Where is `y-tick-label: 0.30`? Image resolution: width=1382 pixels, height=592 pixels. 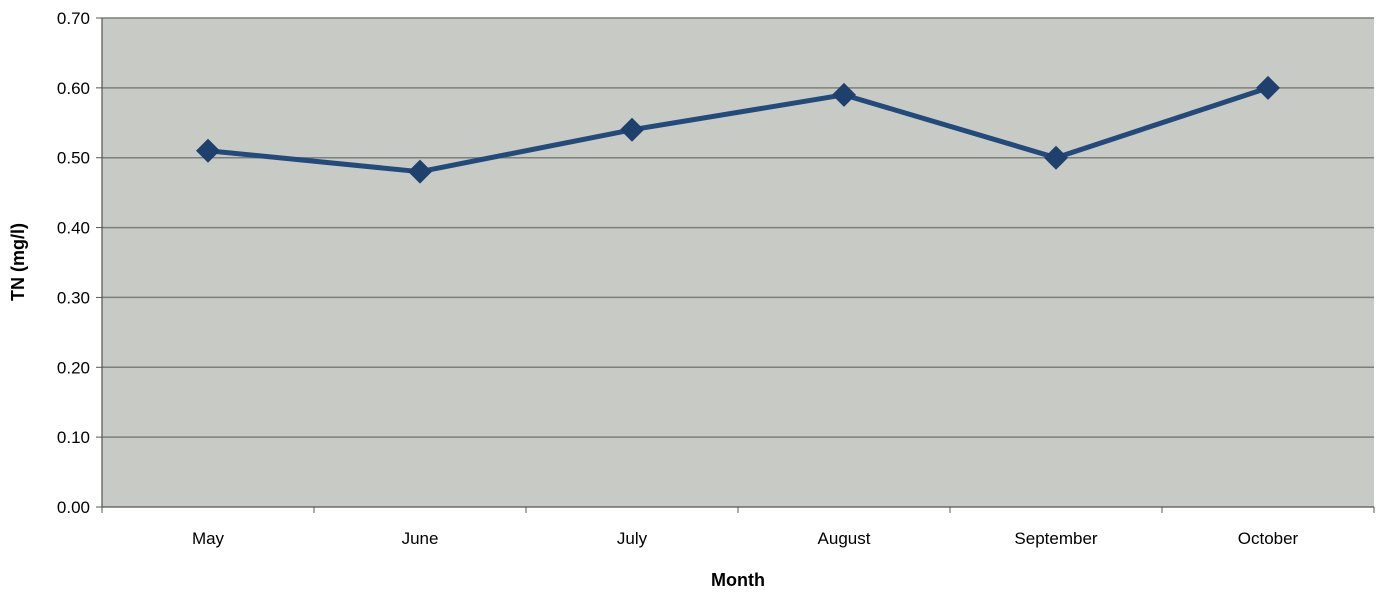 y-tick-label: 0.30 is located at coordinates (73, 297).